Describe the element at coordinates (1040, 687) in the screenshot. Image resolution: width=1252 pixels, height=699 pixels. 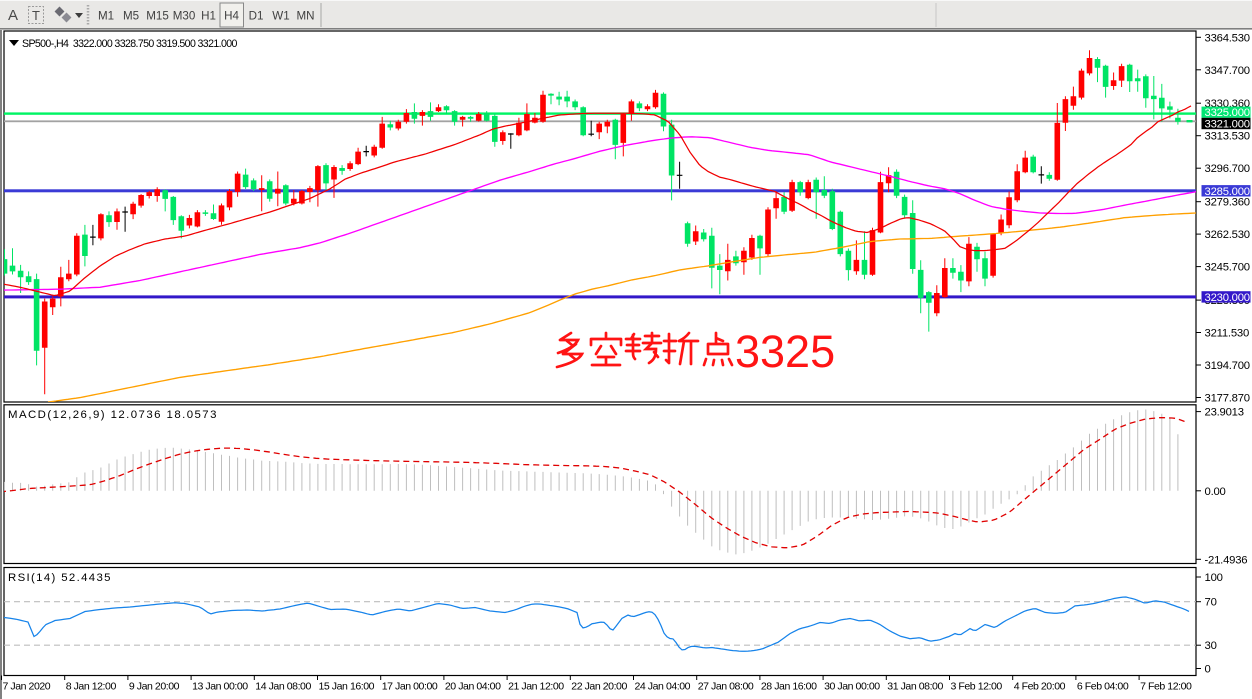
I see `svg-text: 4 Feb 20:00` at that location.